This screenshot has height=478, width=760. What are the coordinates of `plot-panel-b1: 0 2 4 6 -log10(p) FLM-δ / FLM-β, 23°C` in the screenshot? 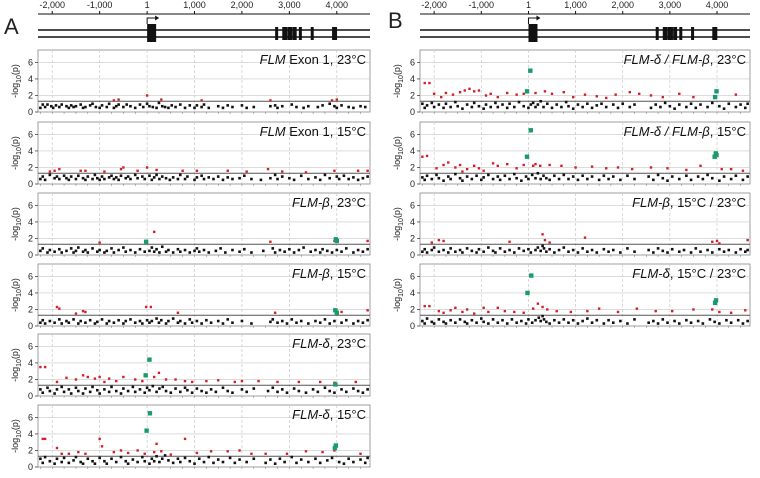 It's located at (571, 83).